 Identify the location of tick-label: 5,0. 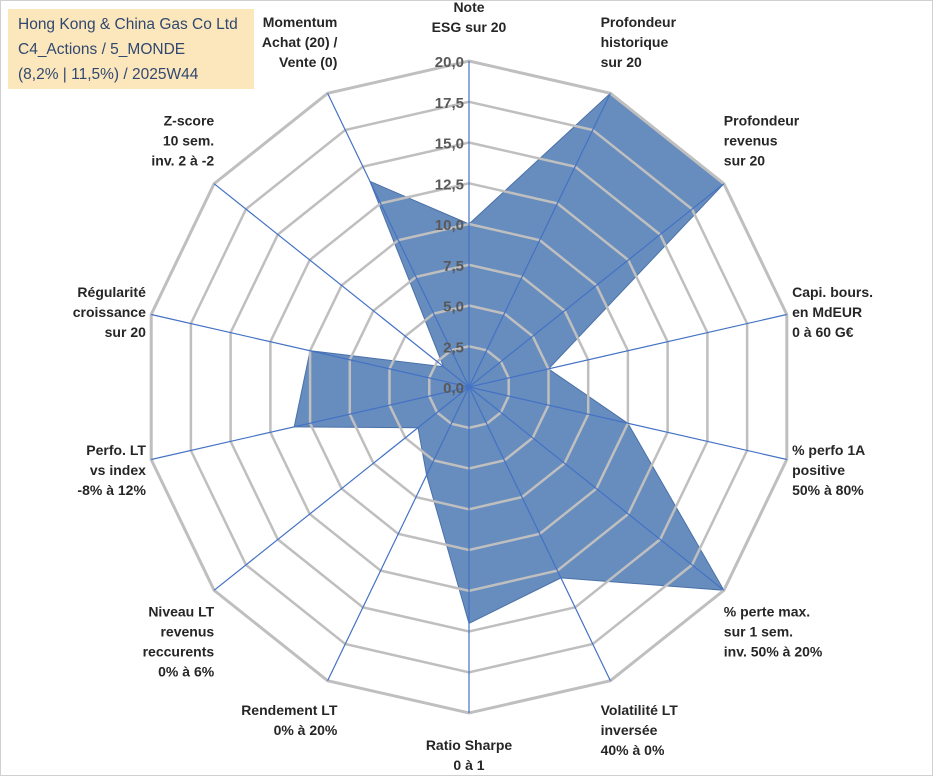
(453, 307).